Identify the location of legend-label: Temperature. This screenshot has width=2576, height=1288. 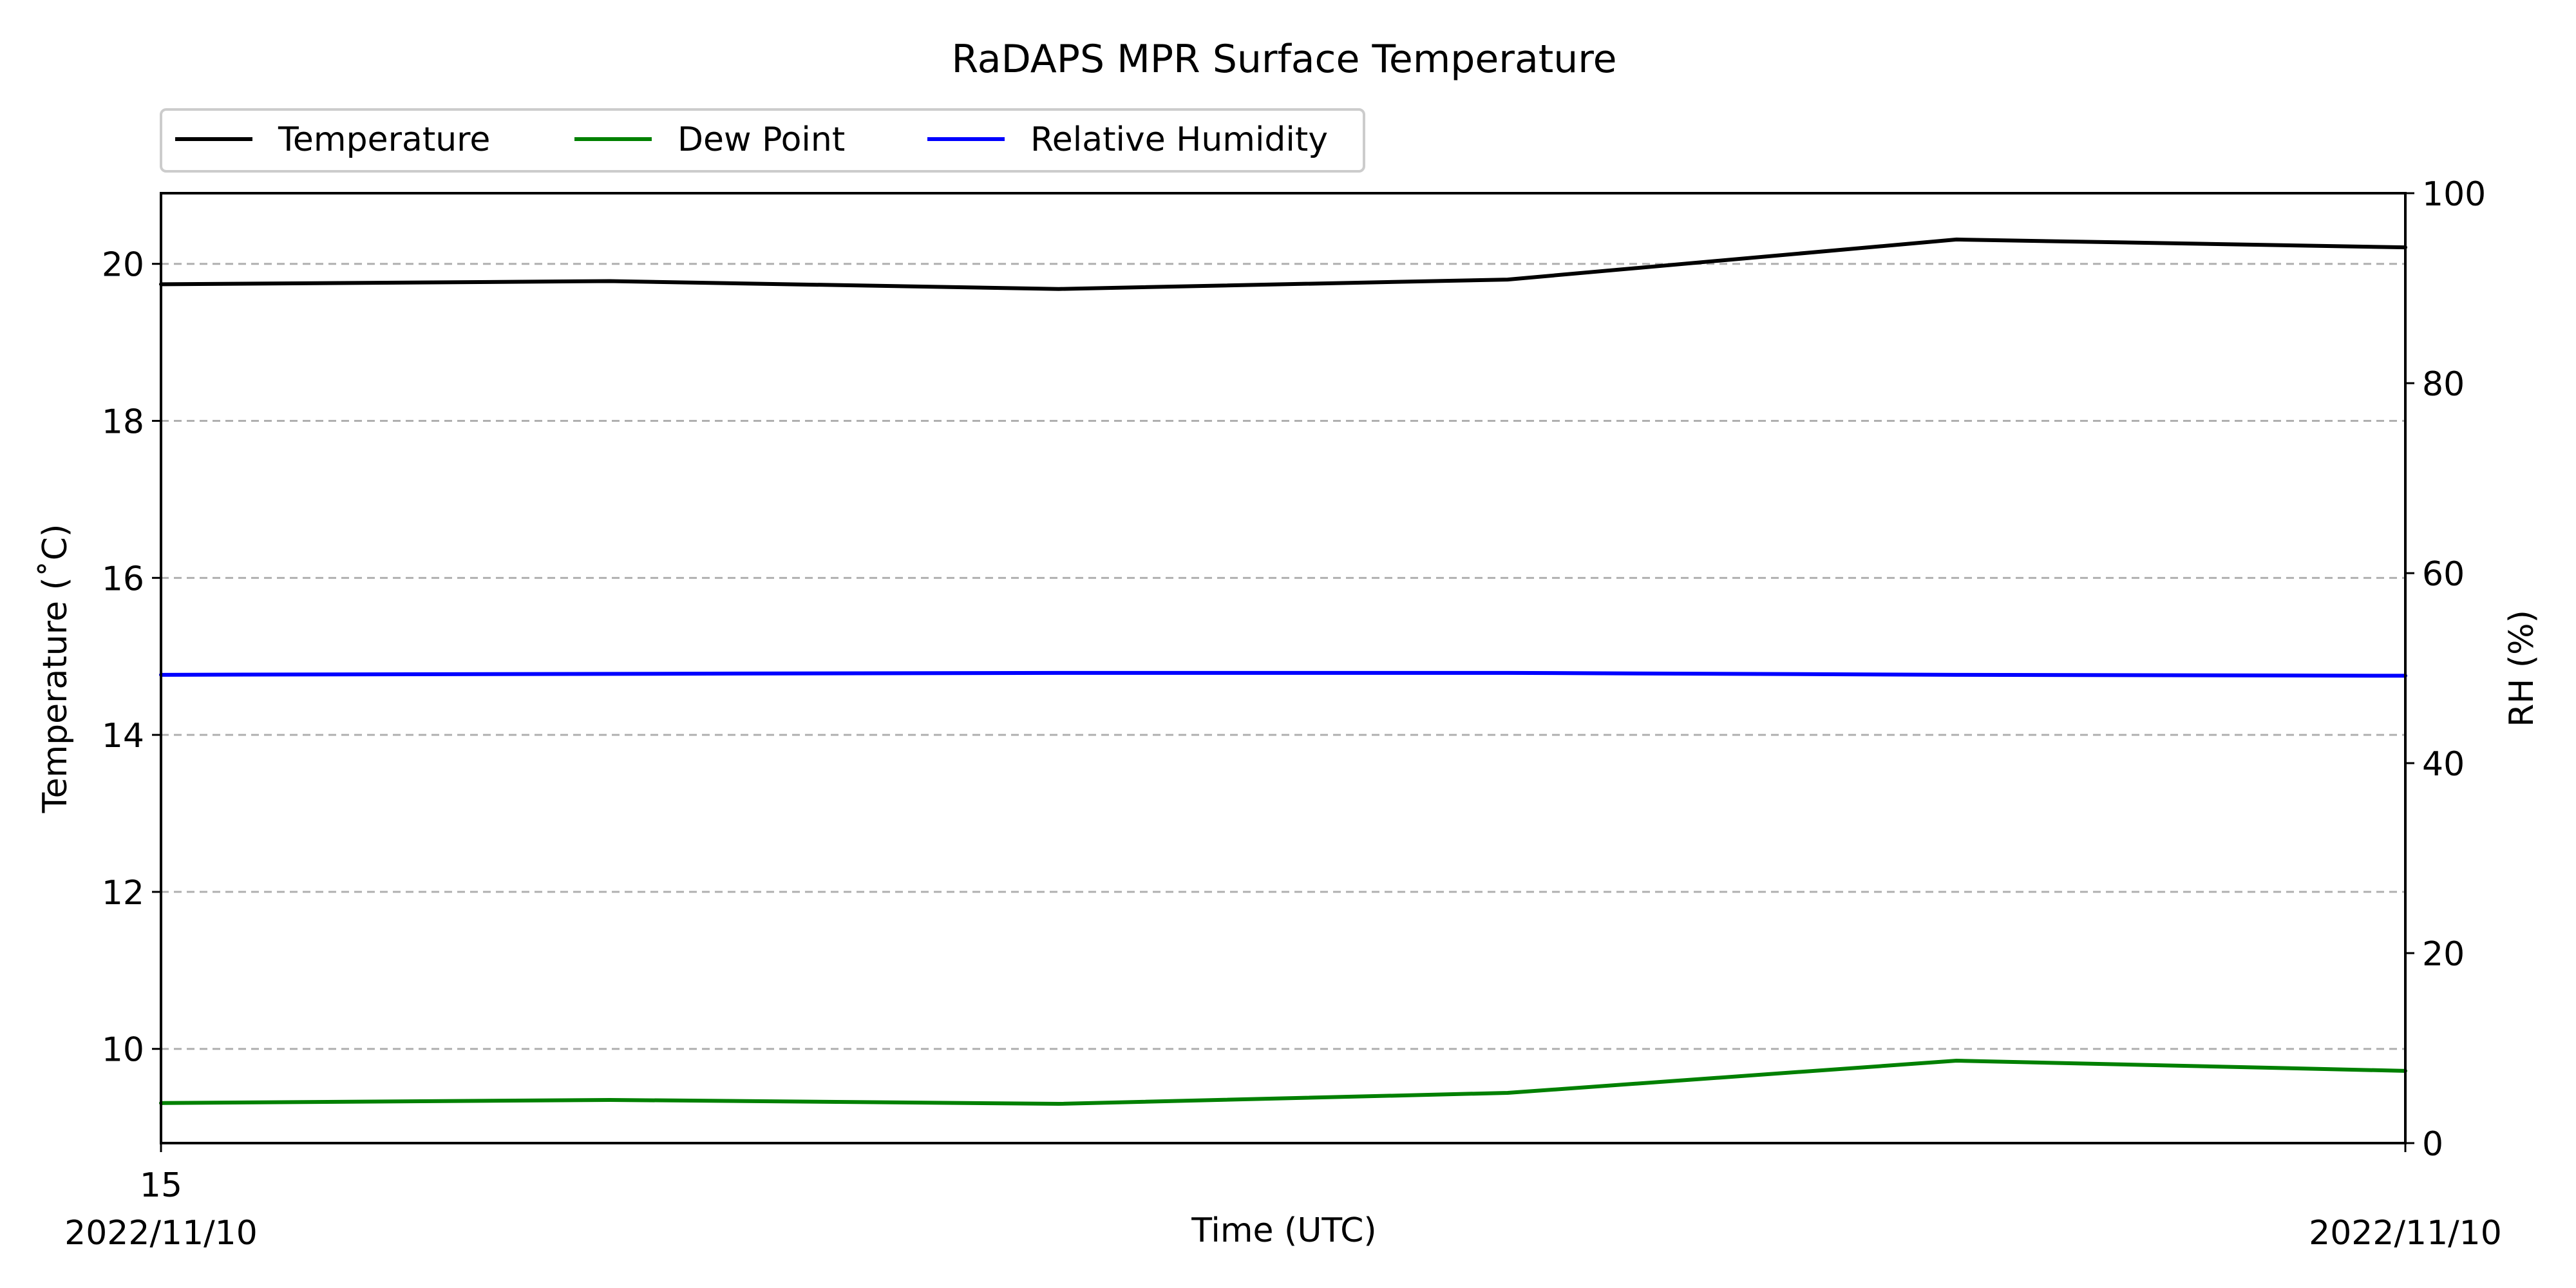
(384, 139).